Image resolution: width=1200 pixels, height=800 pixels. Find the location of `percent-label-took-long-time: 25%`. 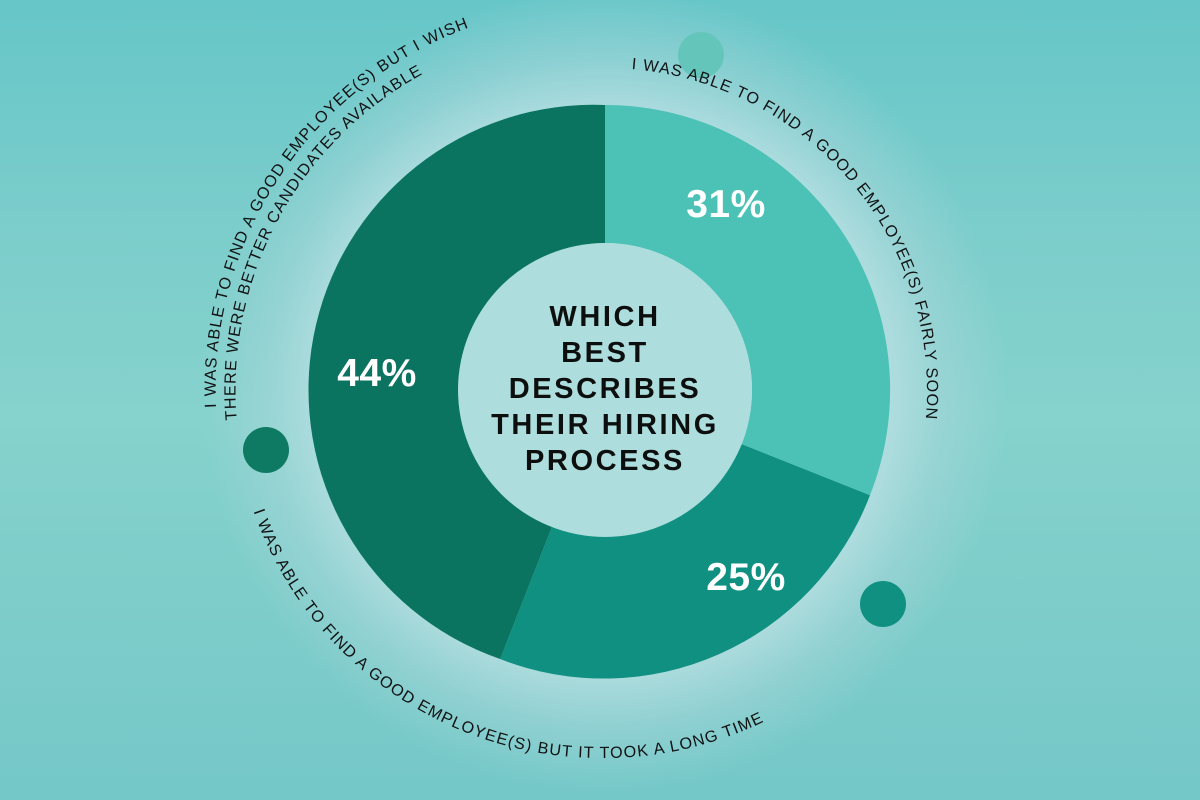

percent-label-took-long-time: 25% is located at coordinates (746, 577).